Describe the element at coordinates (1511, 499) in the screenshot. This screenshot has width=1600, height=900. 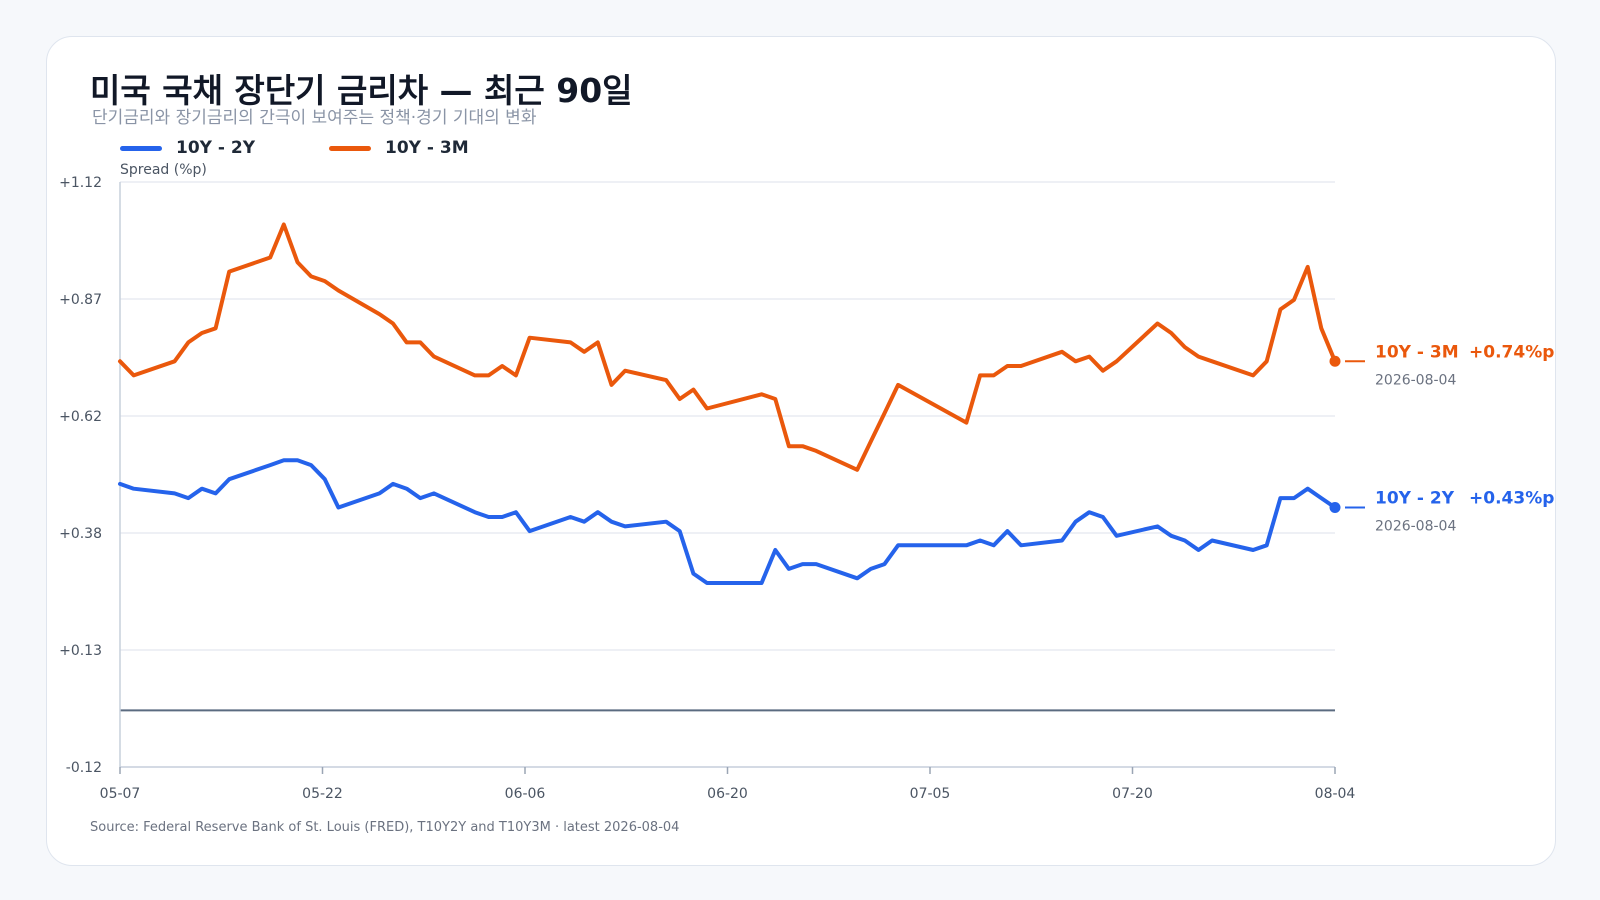
I see `end-label-value-10y-2y: +0.43%p` at that location.